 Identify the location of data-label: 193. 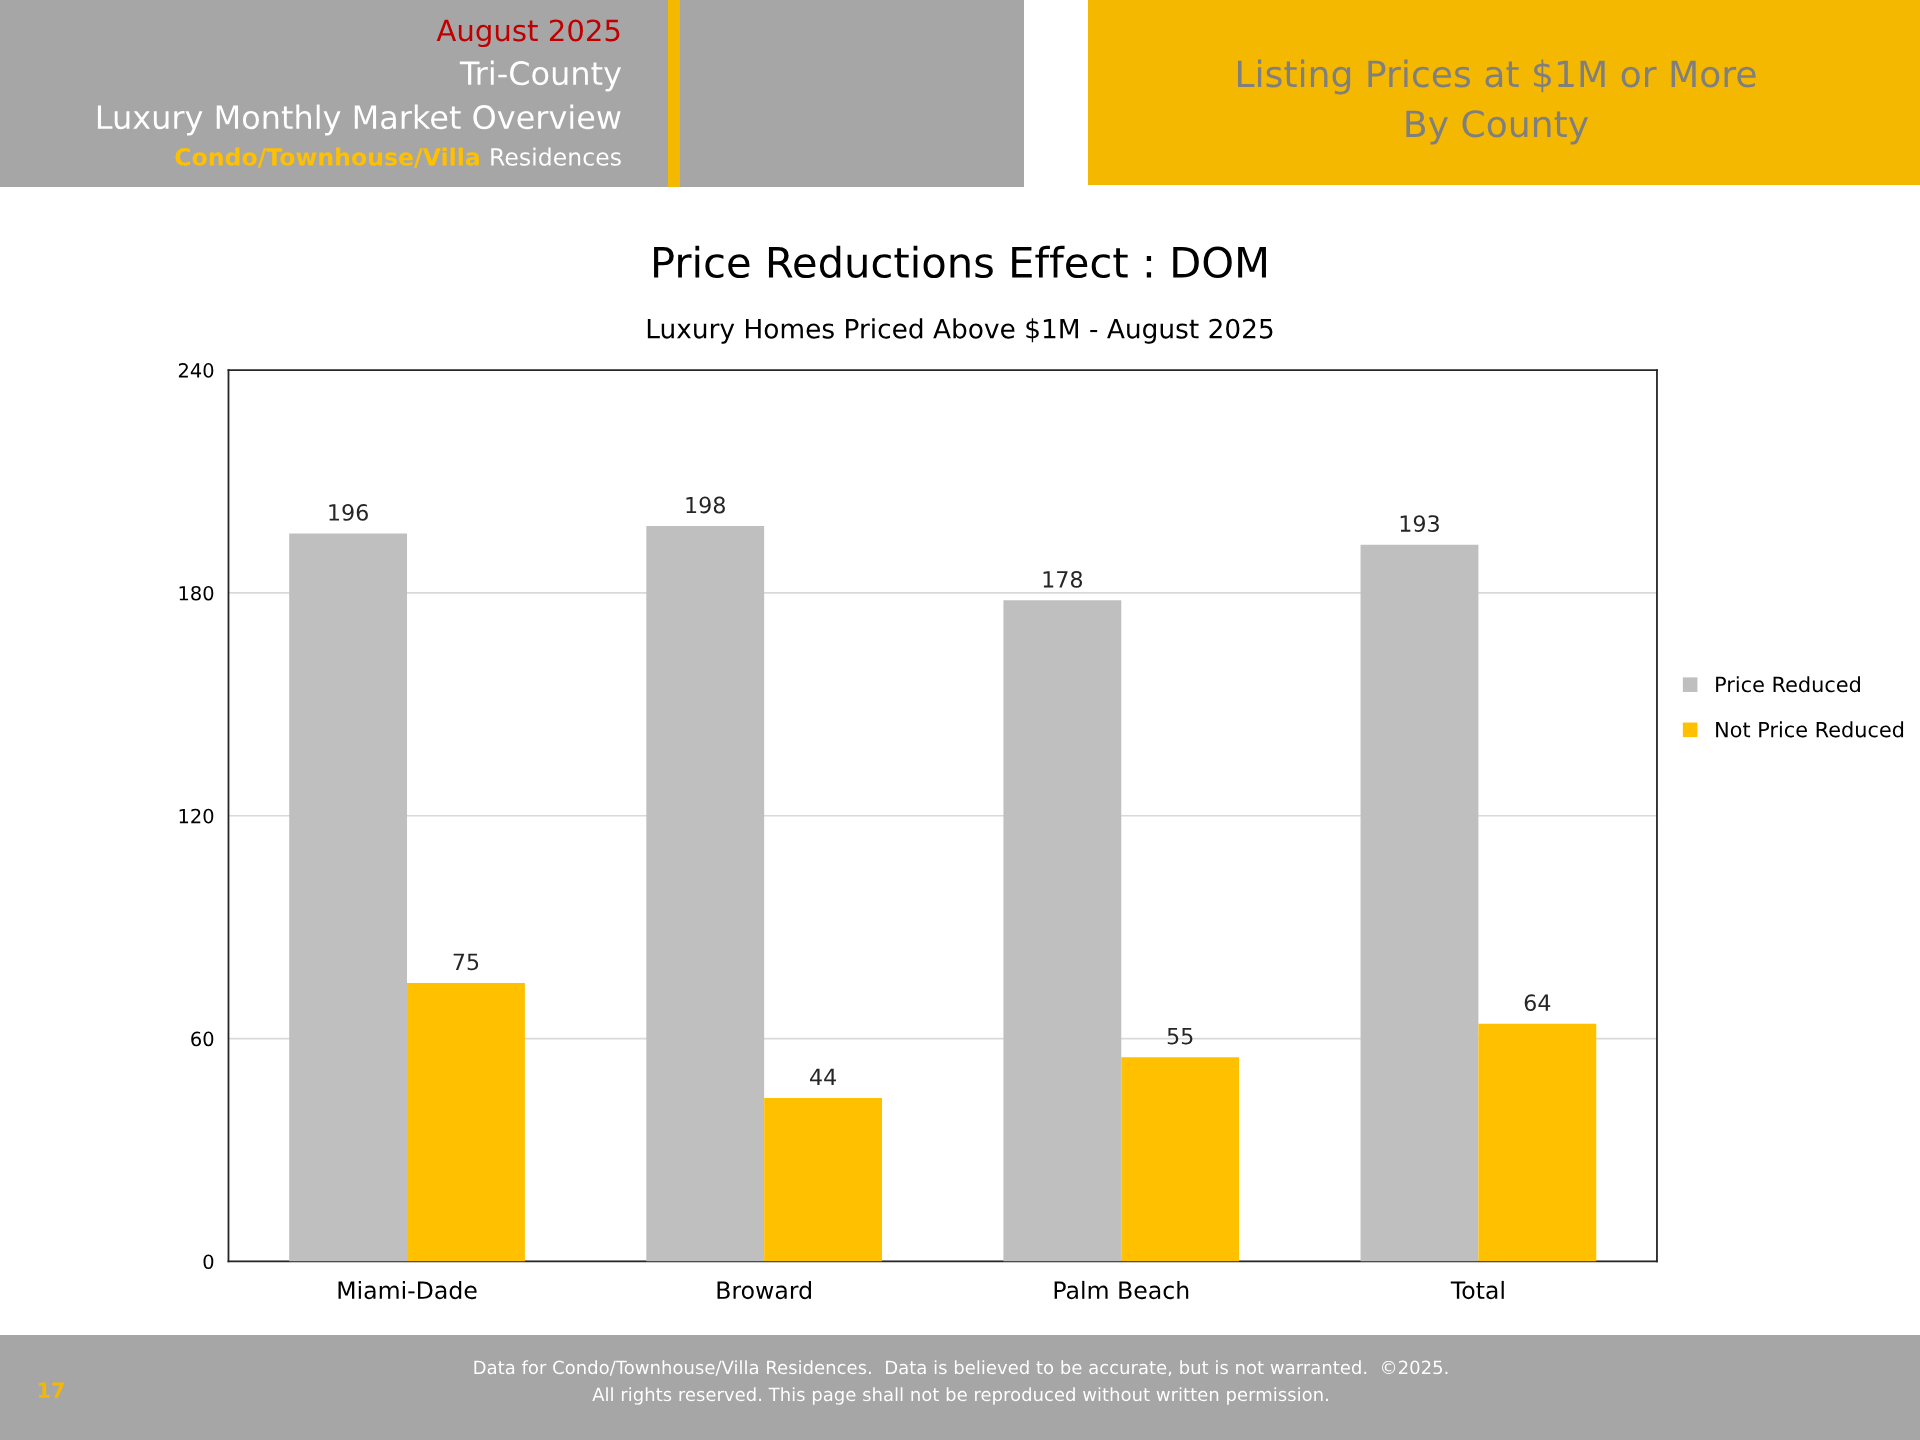
(1419, 523).